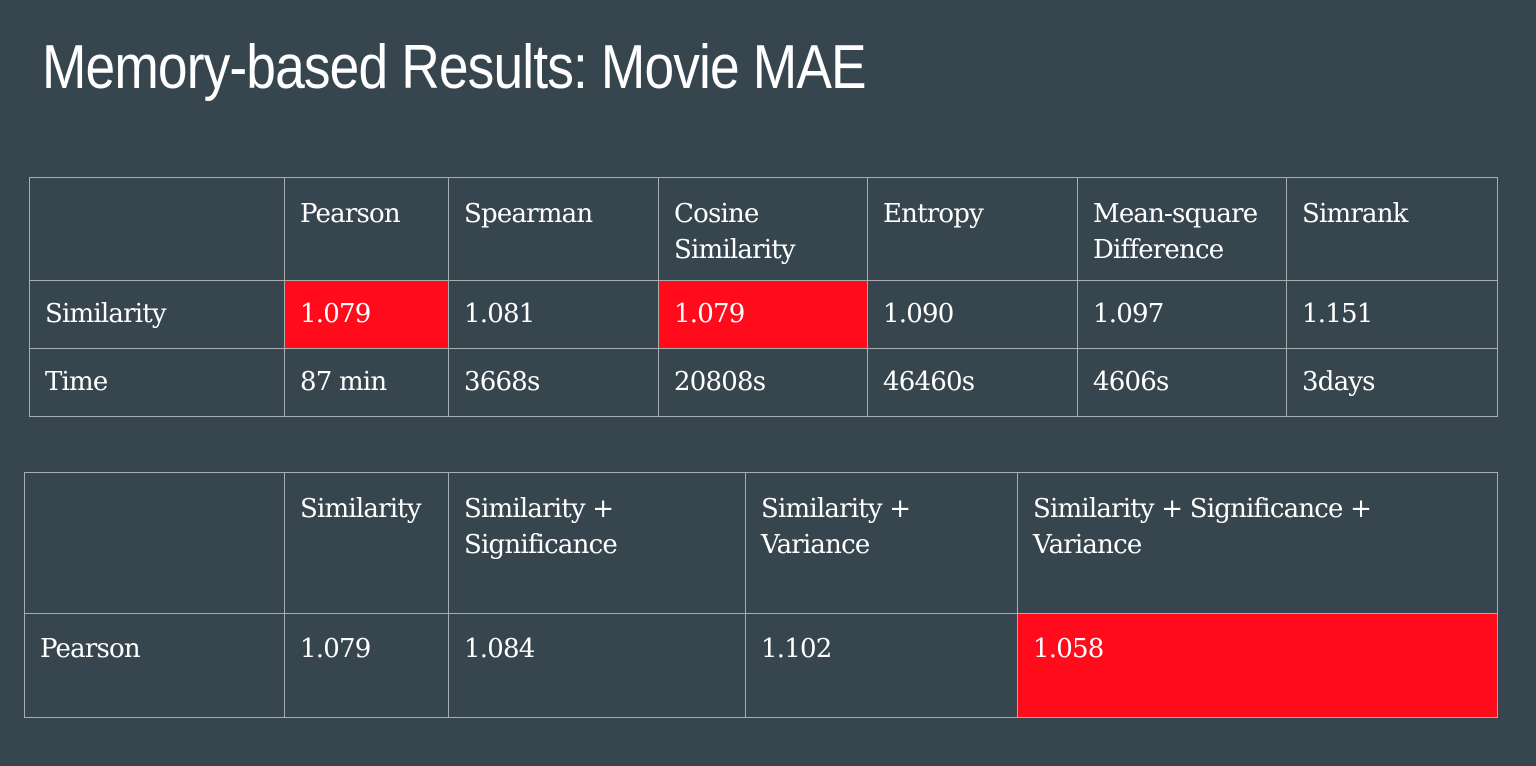 This screenshot has width=1536, height=766. Describe the element at coordinates (972, 314) in the screenshot. I see `cell-similarity-entropy: 1.090` at that location.